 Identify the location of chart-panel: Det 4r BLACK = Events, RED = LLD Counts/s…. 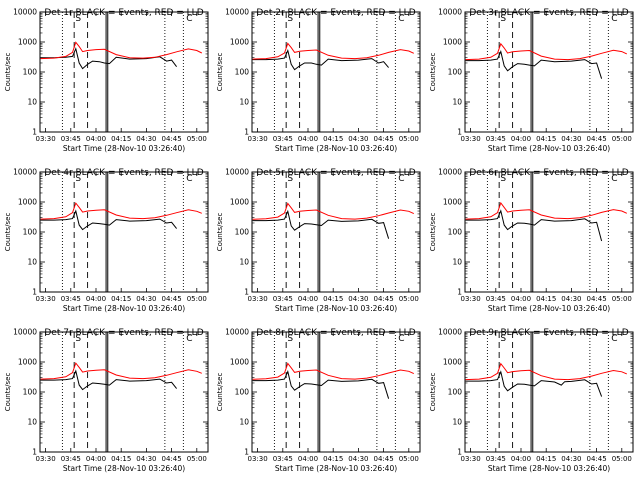
(106, 240).